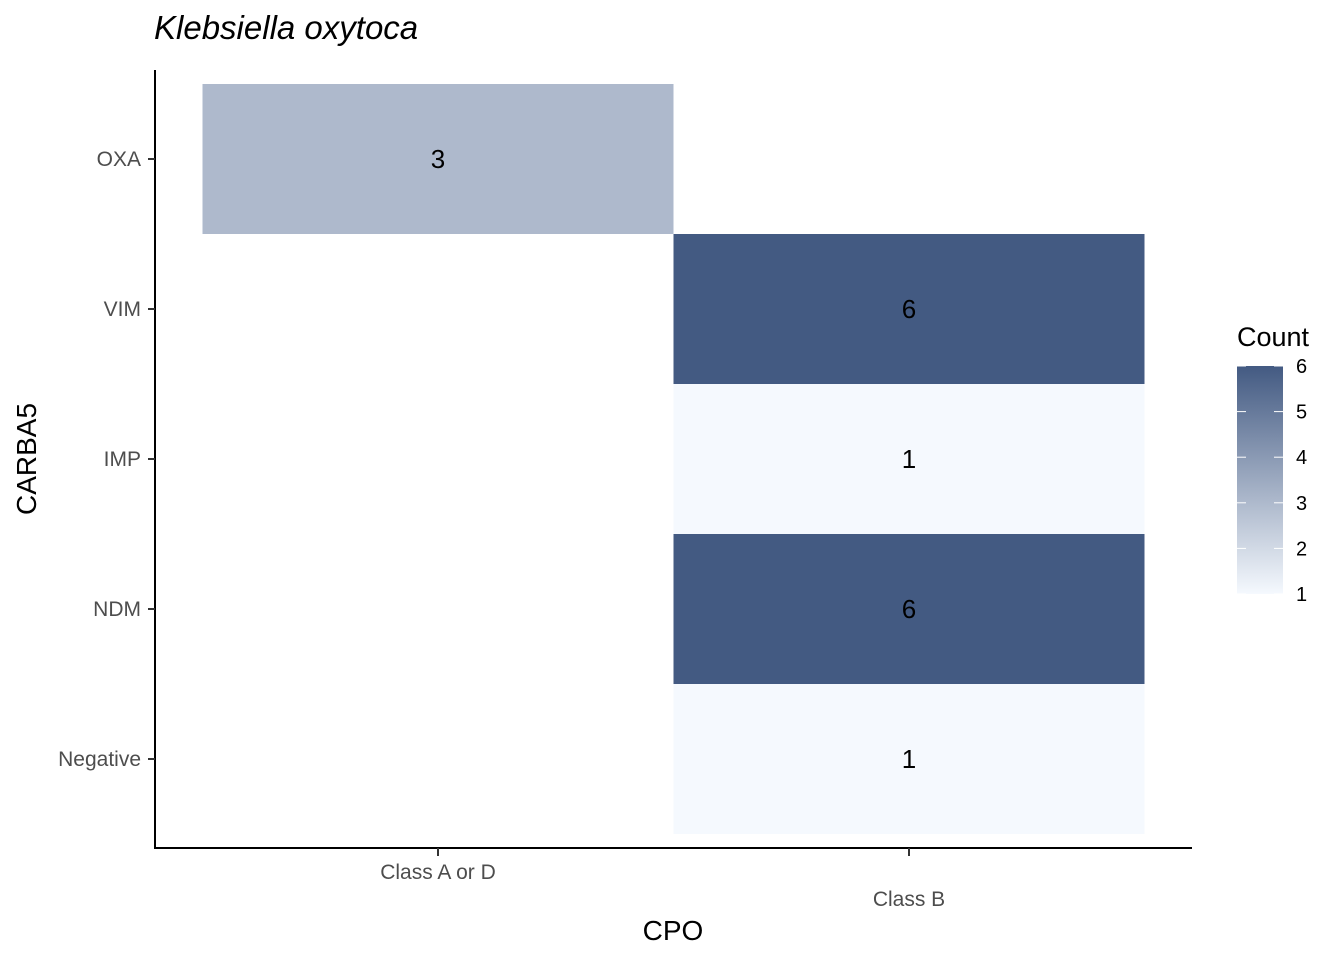 This screenshot has width=1344, height=960. Describe the element at coordinates (1301, 595) in the screenshot. I see `legend-tick-label: 1` at that location.